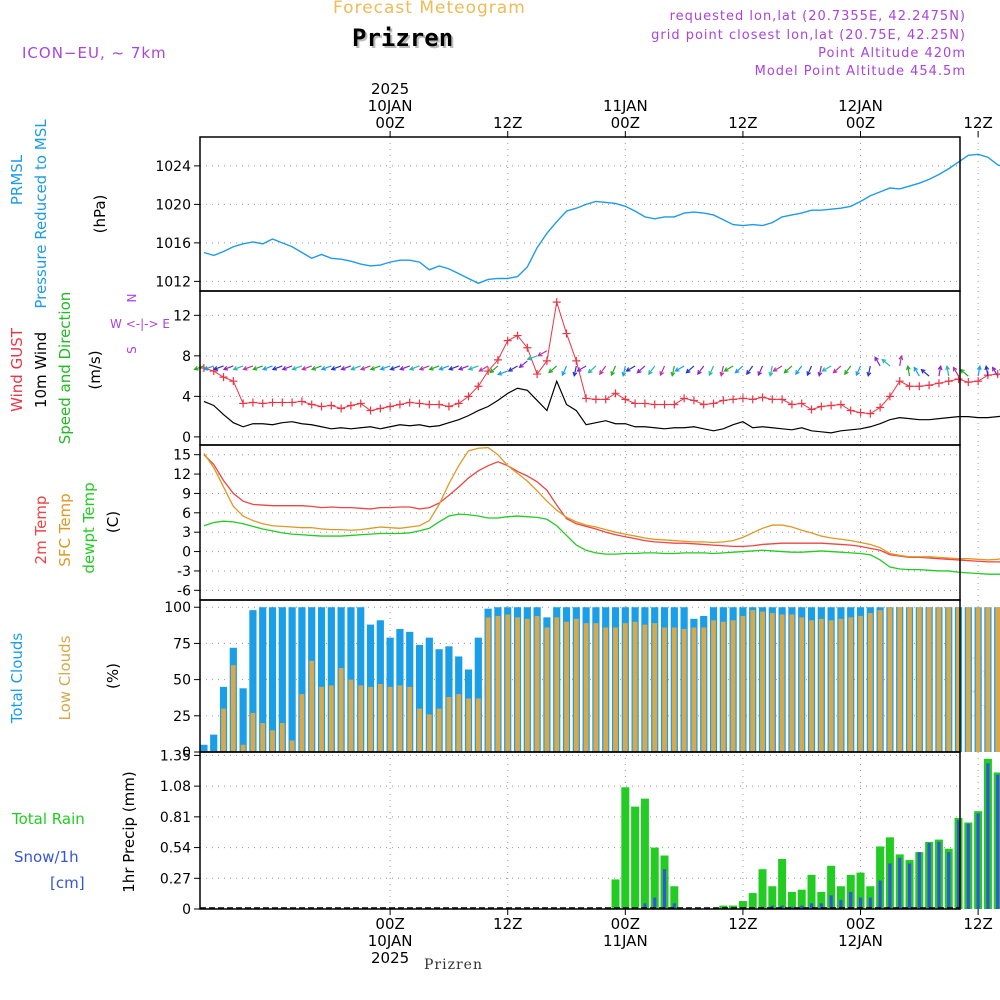 The height and width of the screenshot is (1000, 1000). Describe the element at coordinates (742, 924) in the screenshot. I see `time-label-bottom: 12Z` at that location.